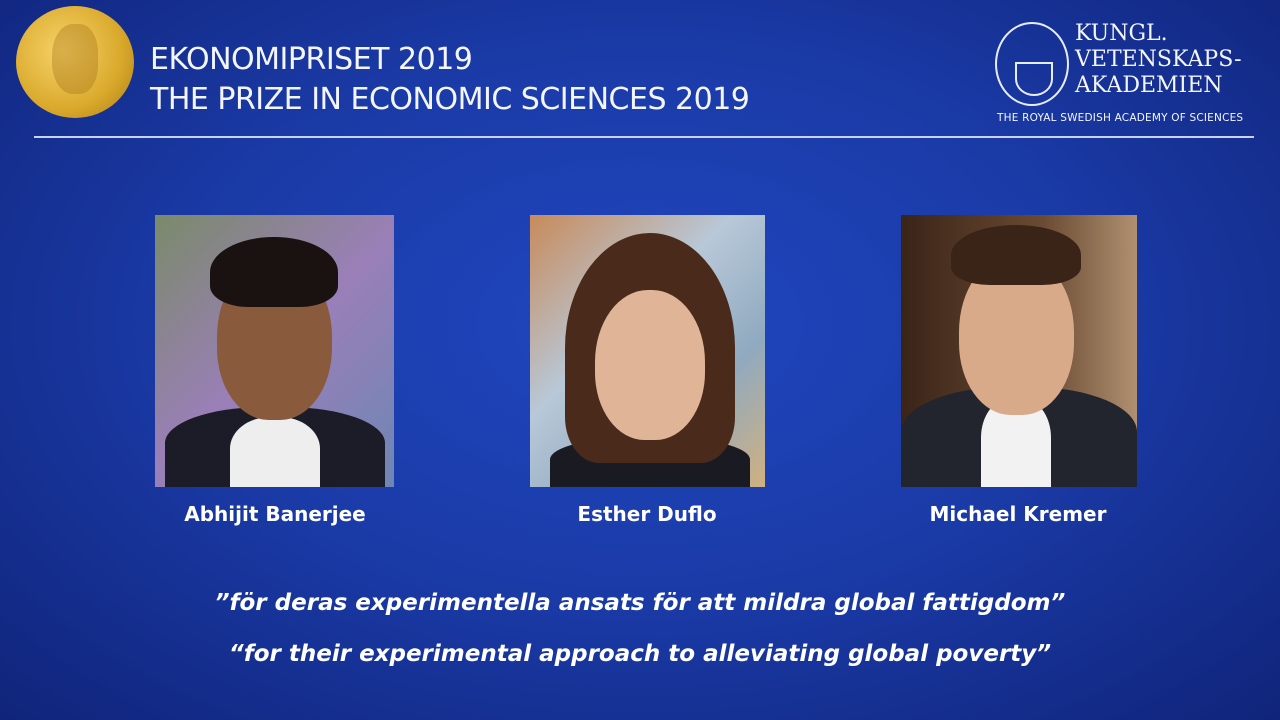  What do you see at coordinates (75, 59) in the screenshot?
I see `medal-portrait` at bounding box center [75, 59].